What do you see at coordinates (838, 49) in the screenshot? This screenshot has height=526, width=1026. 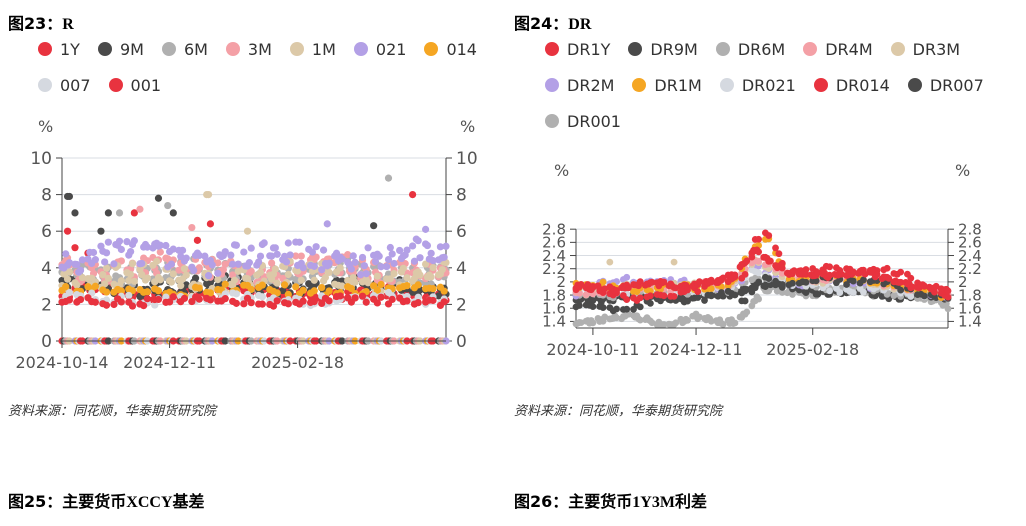 I see `legend-item-dr4m: DR4M` at bounding box center [838, 49].